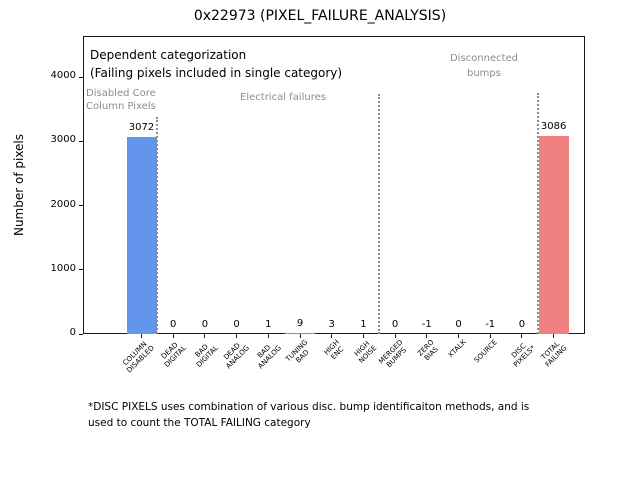 Image resolution: width=640 pixels, height=480 pixels. I want to click on x-tick-label: DEAD DIGITAL, so click(173, 354).